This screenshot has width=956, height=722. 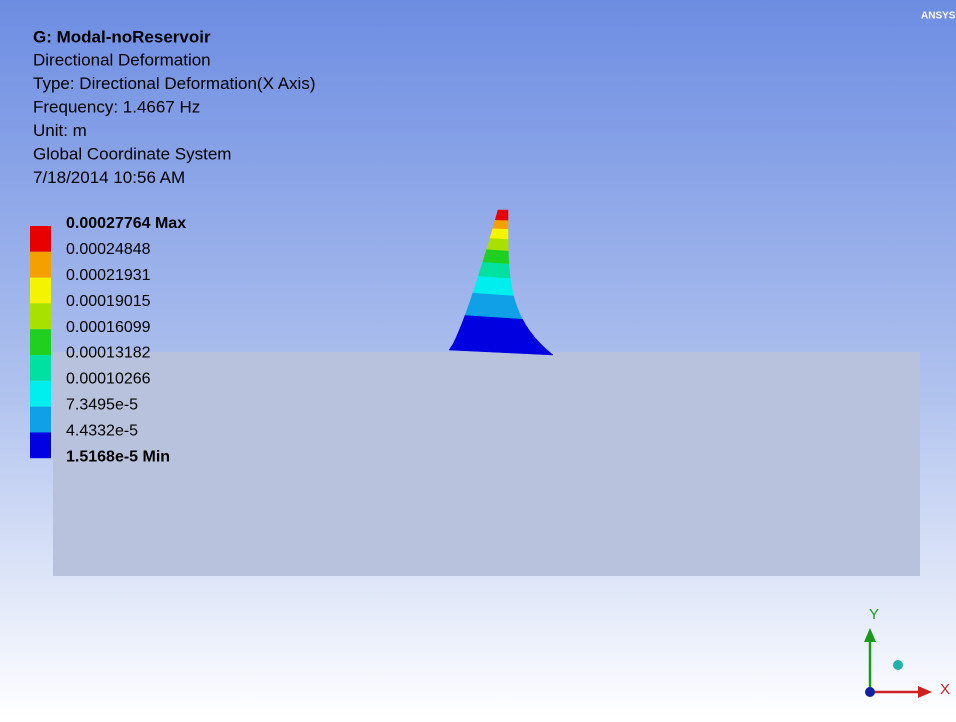 I want to click on header-line: Type: Directional Deformation(X Axis), so click(x=174, y=83).